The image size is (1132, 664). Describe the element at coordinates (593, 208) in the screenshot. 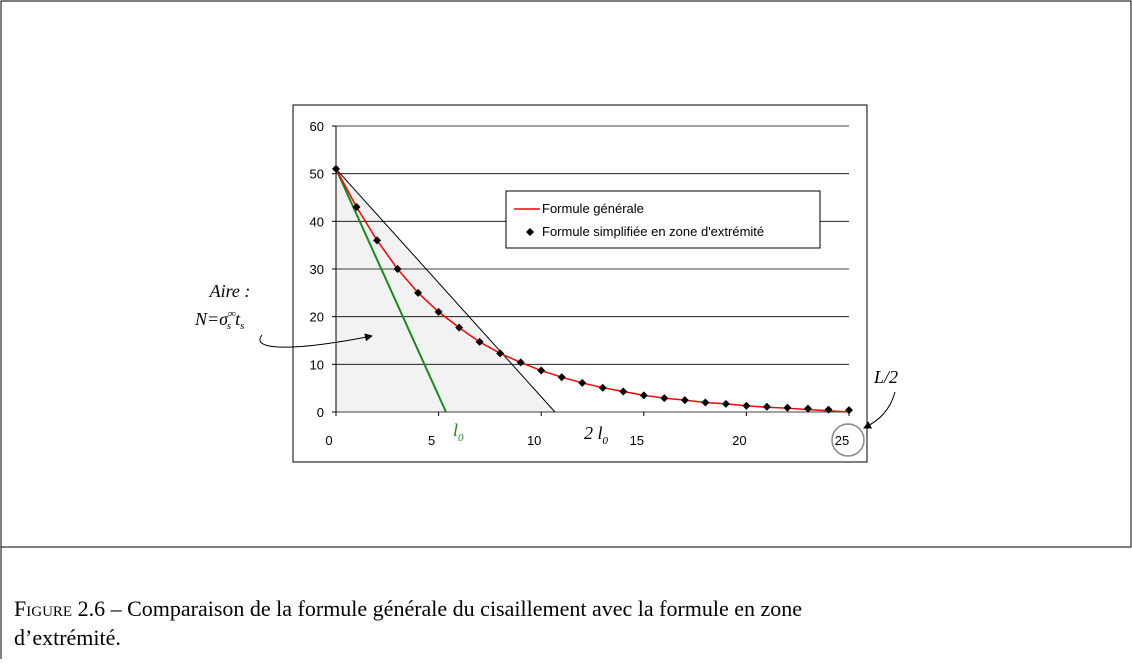

I see `legend-label: Formule générale` at that location.